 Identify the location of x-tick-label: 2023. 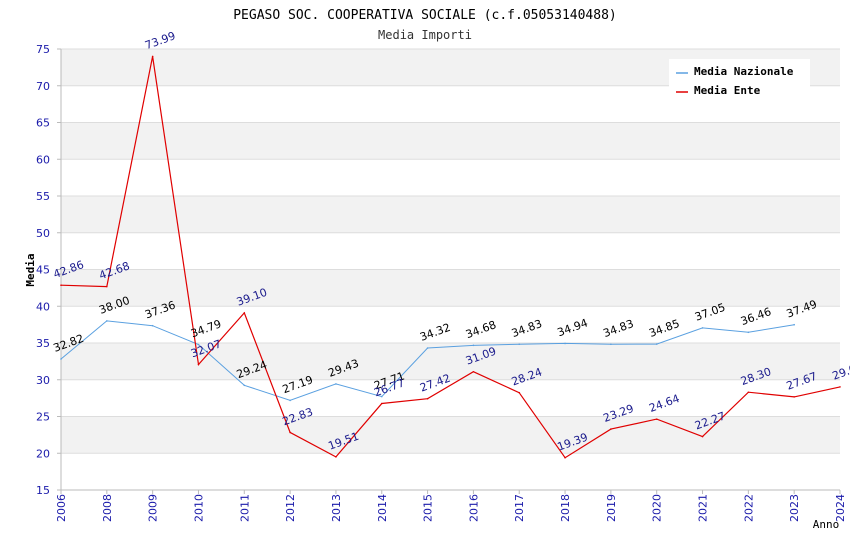
(794, 508).